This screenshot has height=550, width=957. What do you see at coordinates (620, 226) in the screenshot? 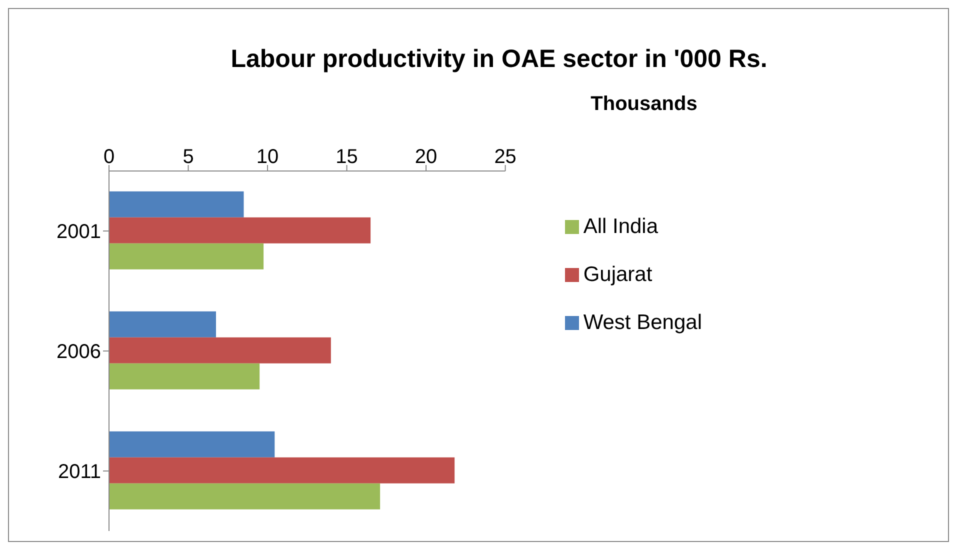
I see `legend-label: All India` at bounding box center [620, 226].